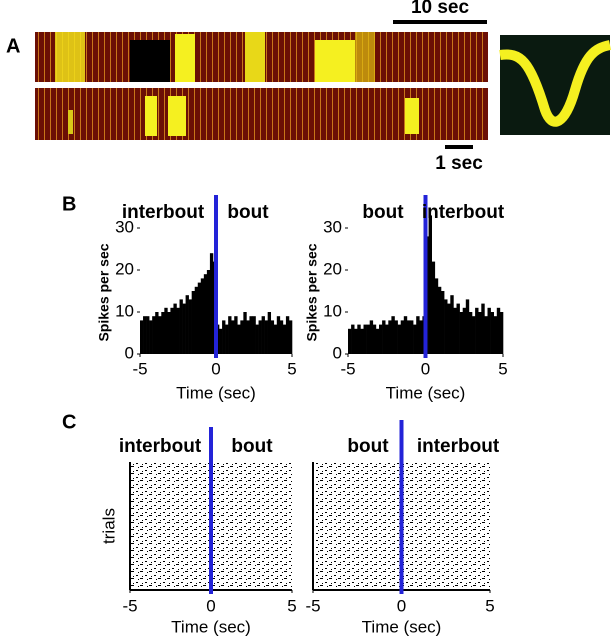 This screenshot has height=639, width=613. What do you see at coordinates (337, 352) in the screenshot?
I see `y-tick-label: 0` at bounding box center [337, 352].